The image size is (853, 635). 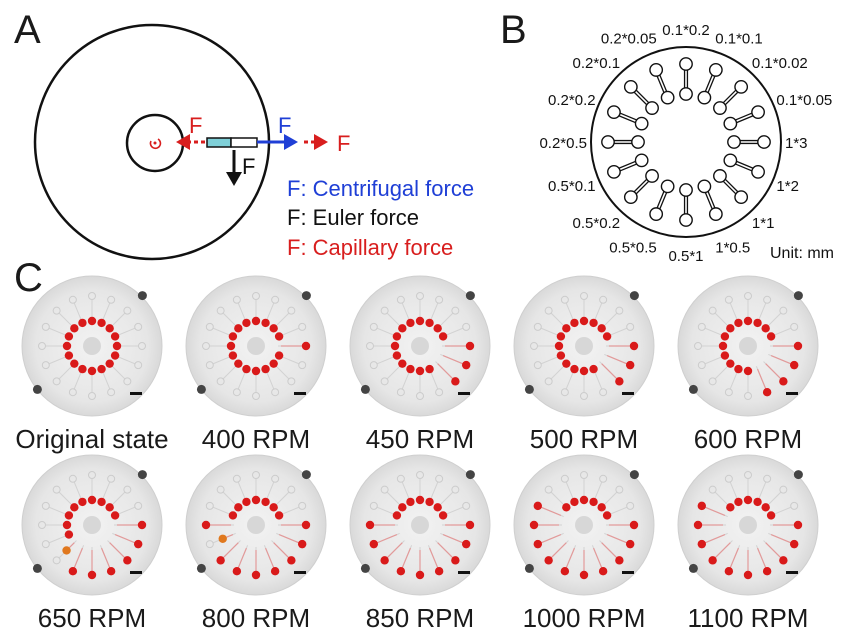 What do you see at coordinates (353, 217) in the screenshot?
I see `legend-euler: F: Euler force` at bounding box center [353, 217].